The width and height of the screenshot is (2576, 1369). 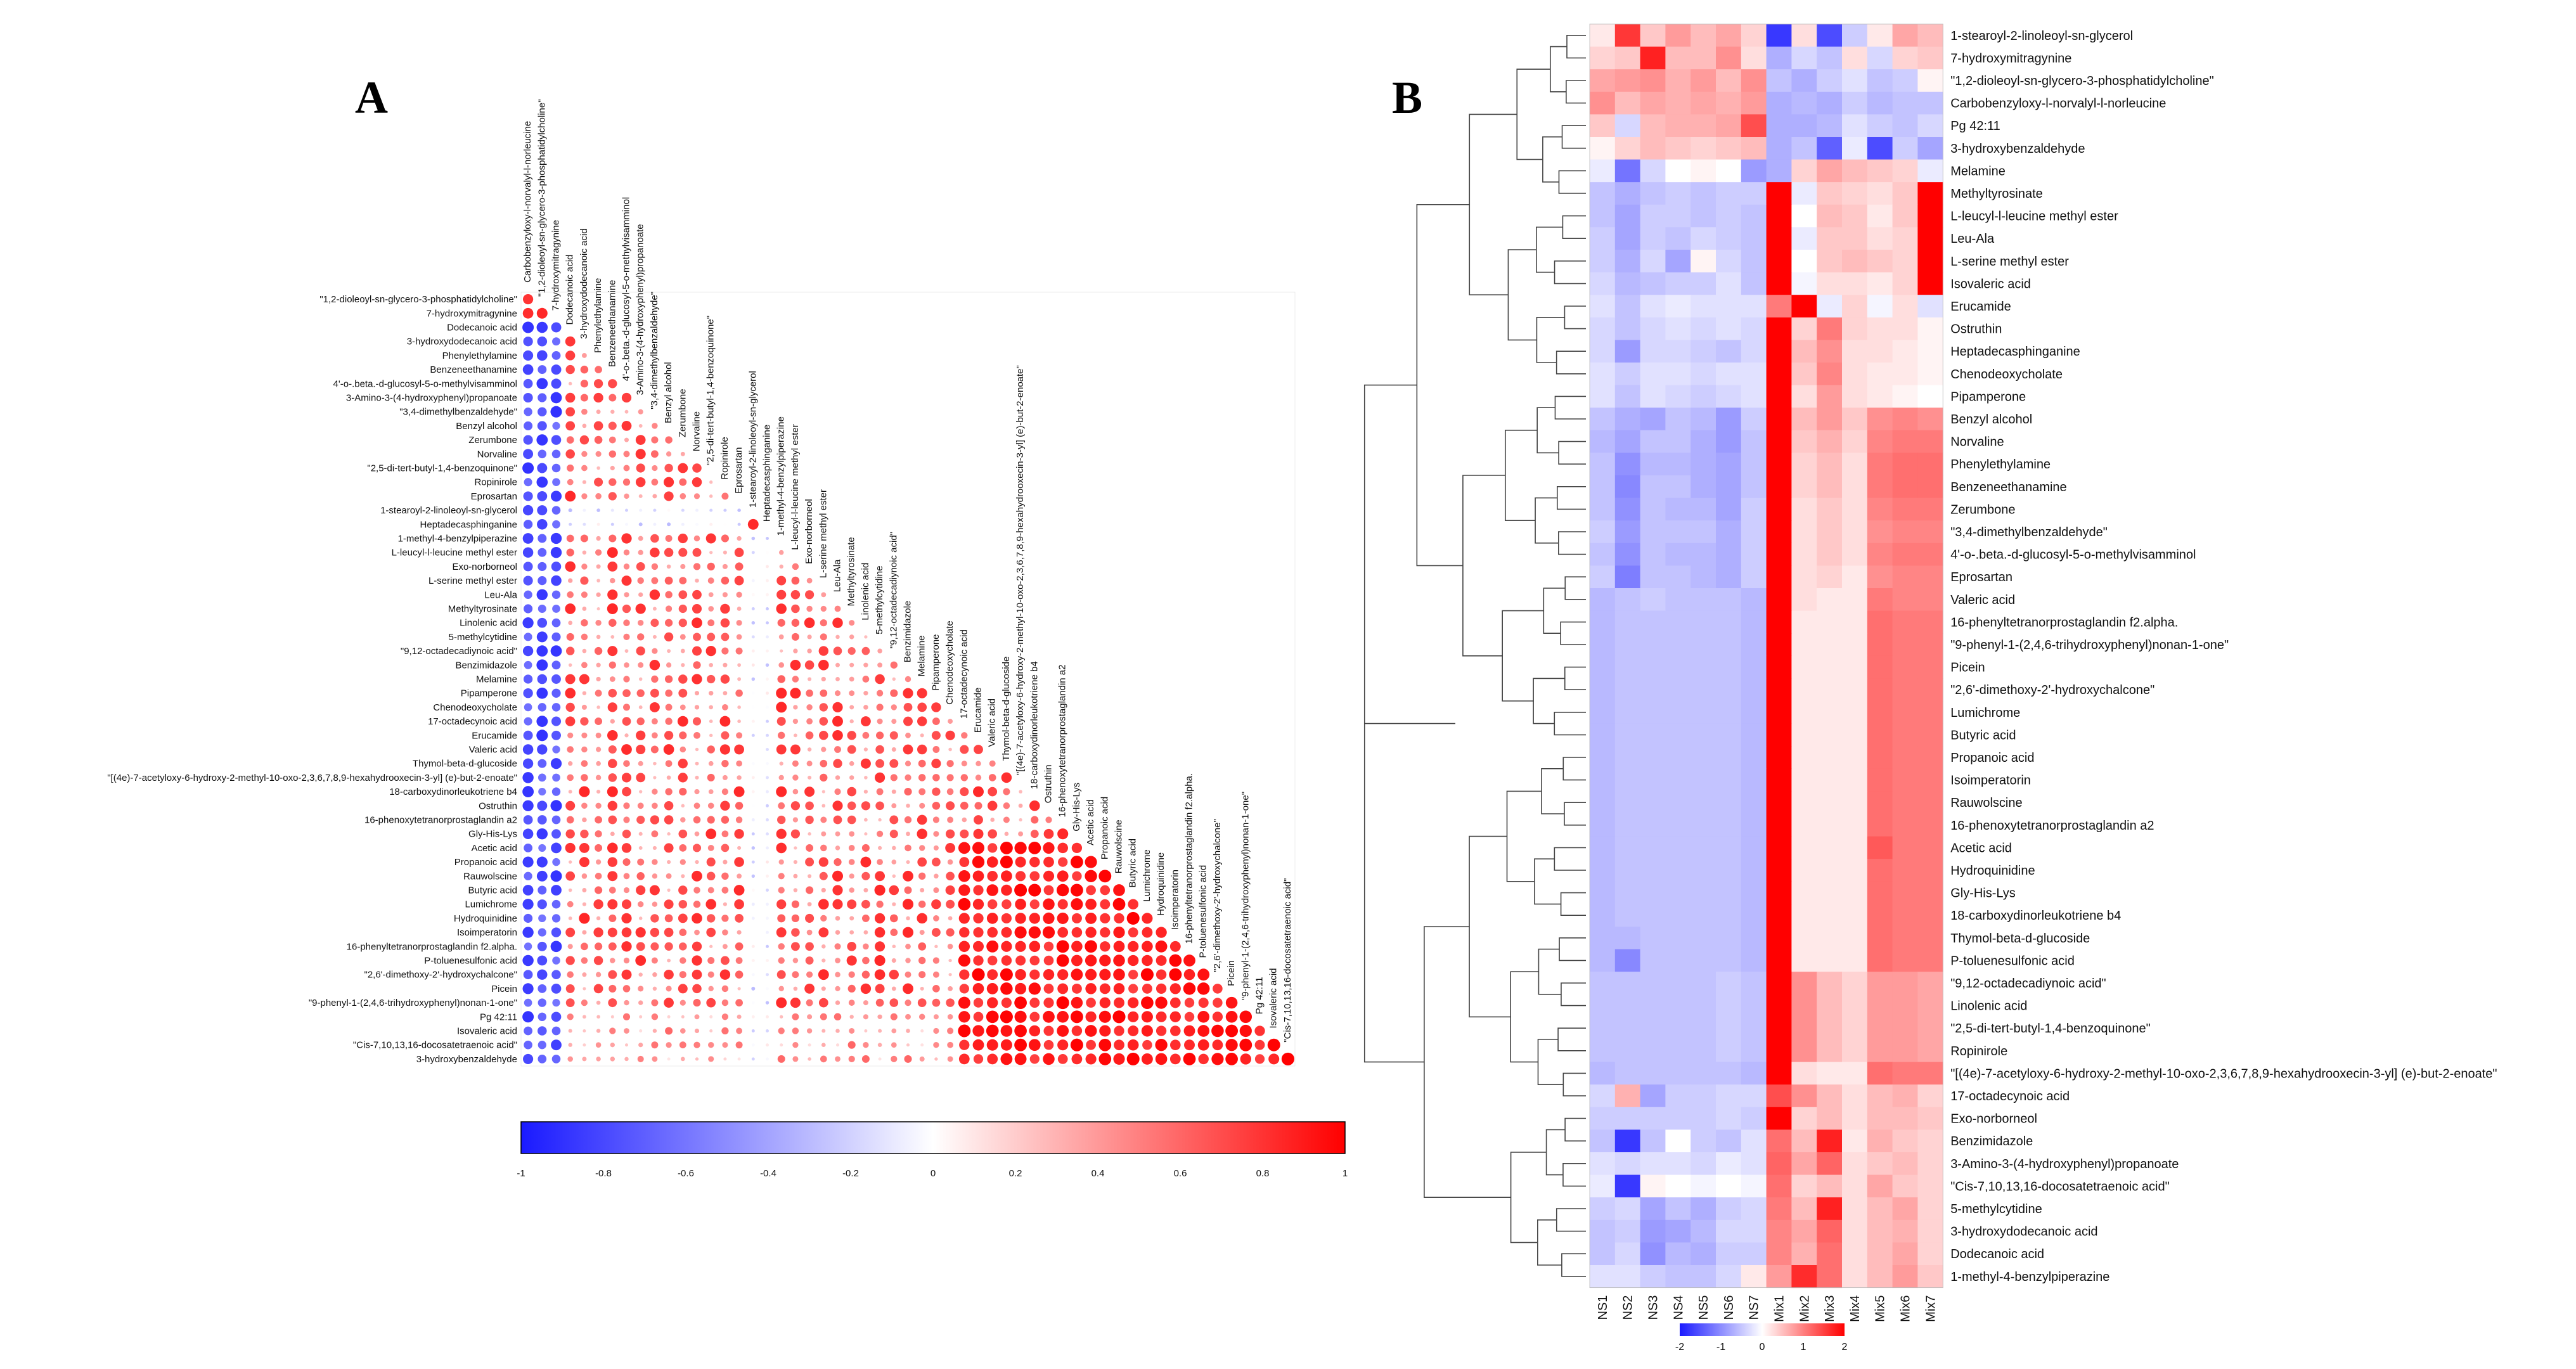 What do you see at coordinates (570, 290) in the screenshot?
I see `corr-col-label: Dodecanoic acid` at bounding box center [570, 290].